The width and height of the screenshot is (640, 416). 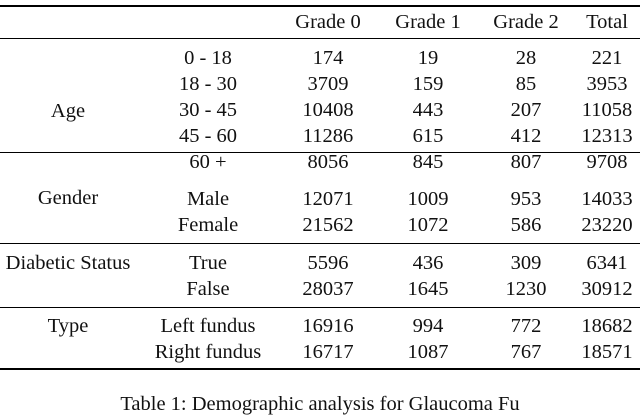 I want to click on cell-grade-2: 772, so click(x=526, y=326).